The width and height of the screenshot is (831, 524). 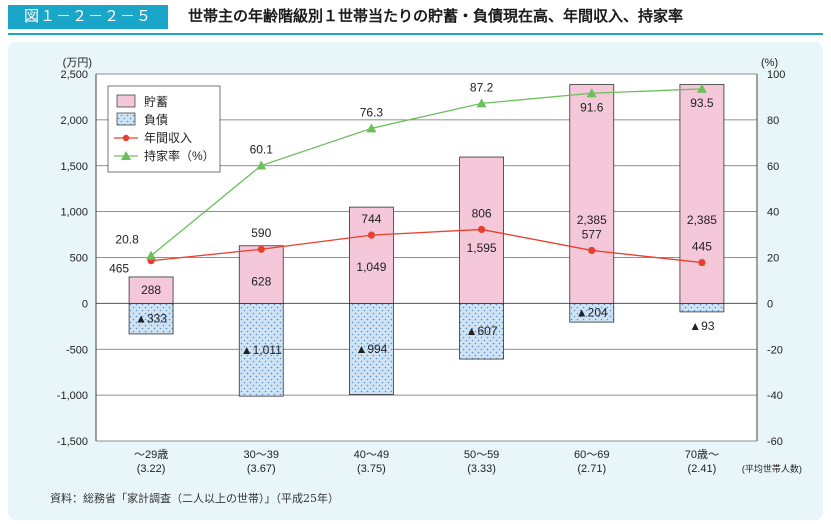 I want to click on household-size-label: (3.22), so click(x=151, y=469).